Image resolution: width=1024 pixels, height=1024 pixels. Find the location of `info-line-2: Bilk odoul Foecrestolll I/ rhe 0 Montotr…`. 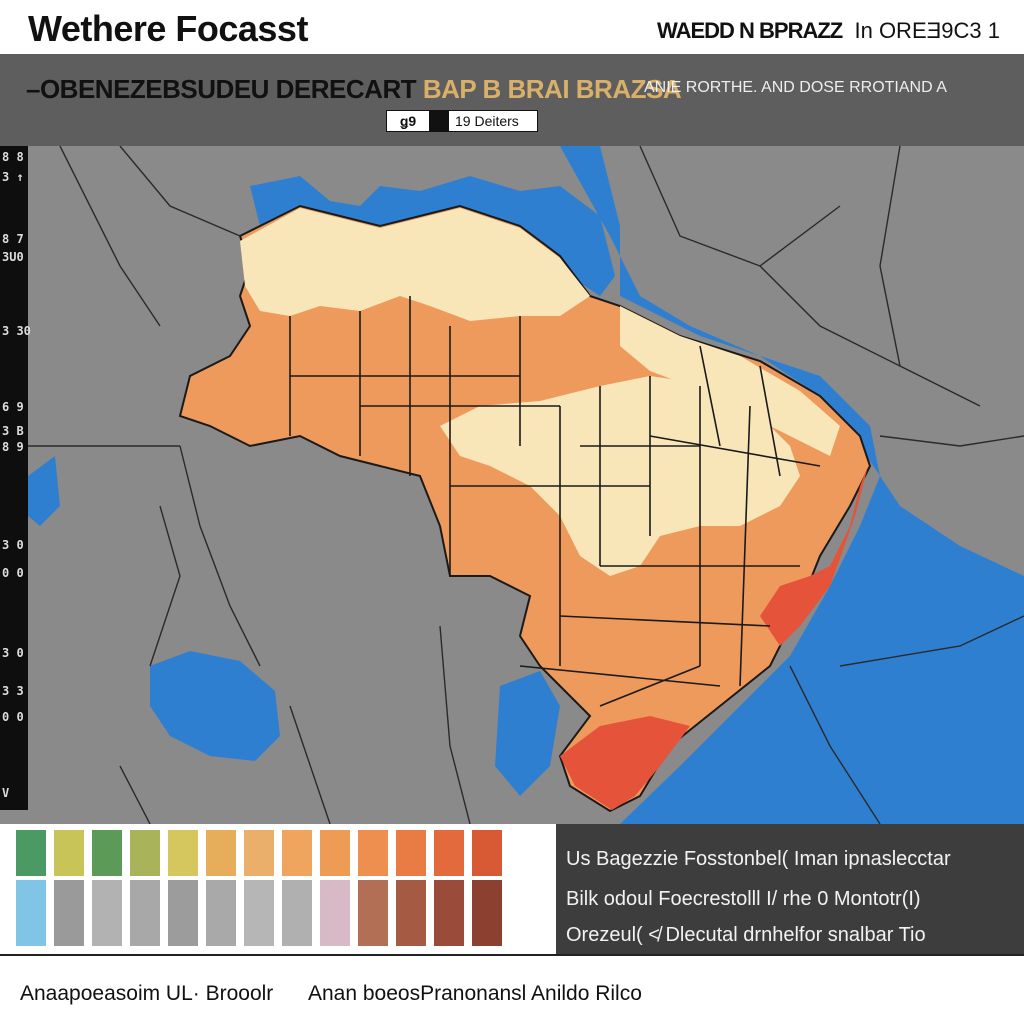

info-line-2: Bilk odoul Foecrestolll I/ rhe 0 Montotr… is located at coordinates (743, 899).